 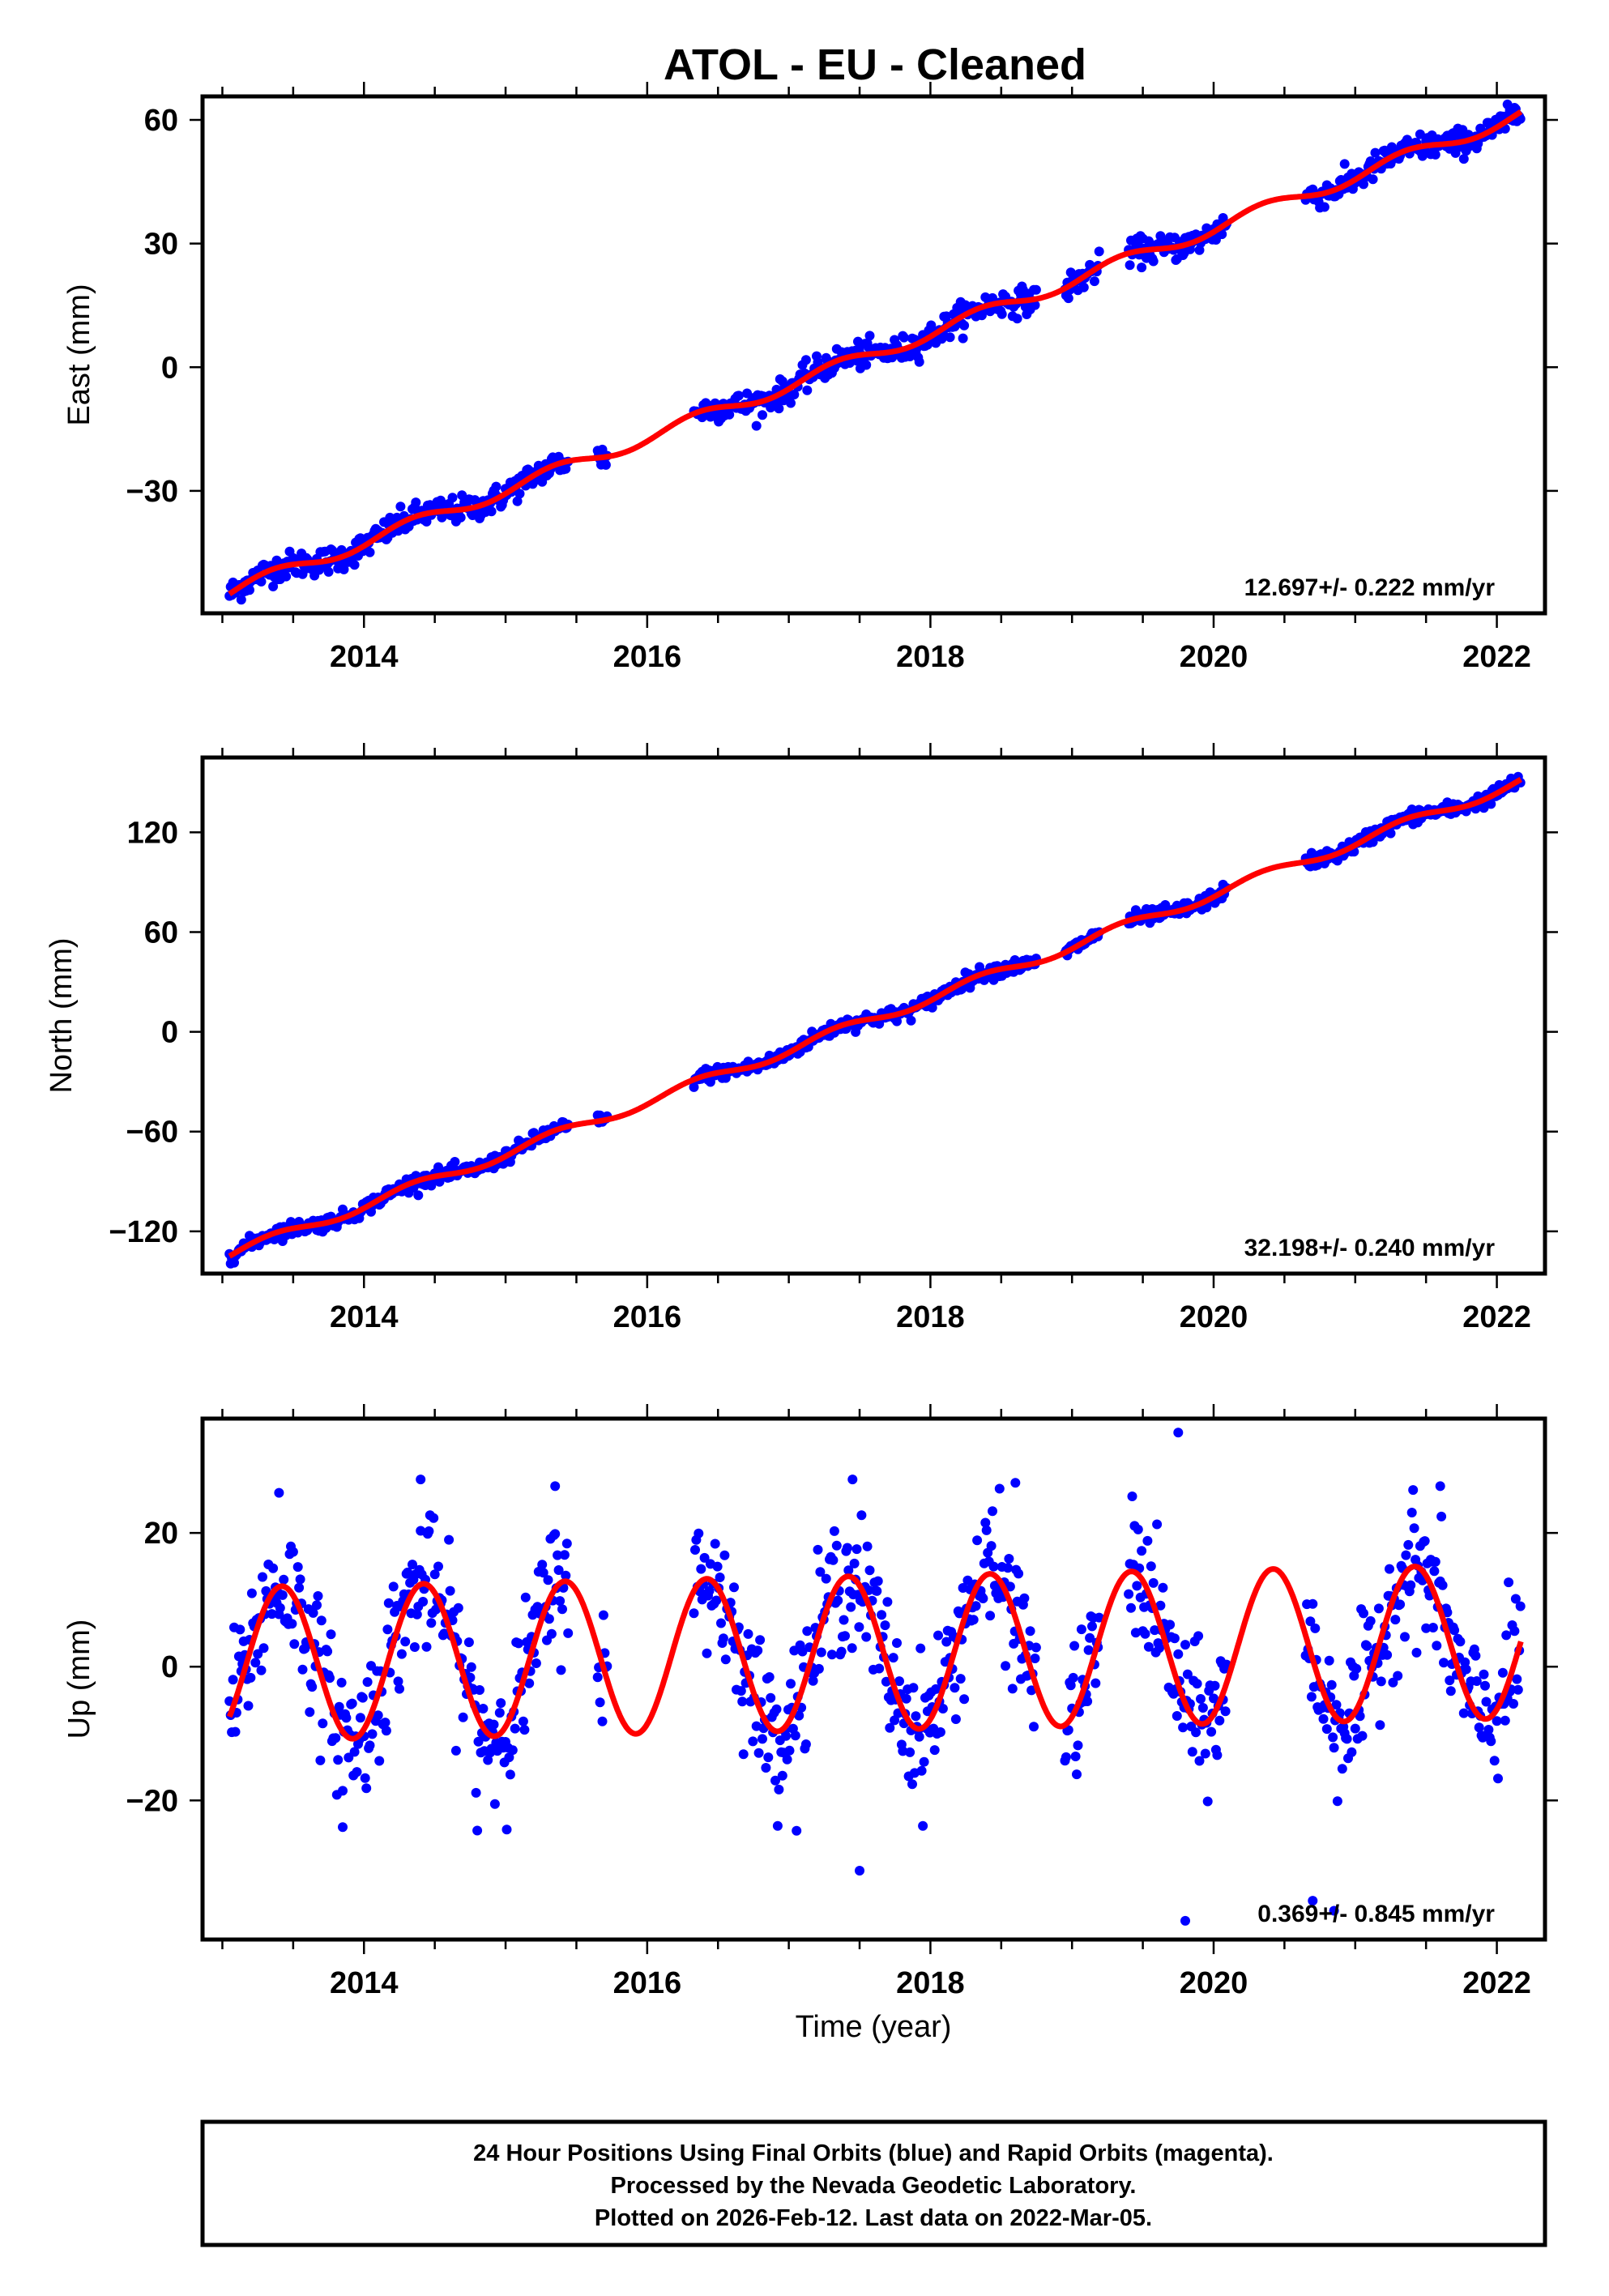 I want to click on y-tick-label: −20, so click(x=152, y=1801).